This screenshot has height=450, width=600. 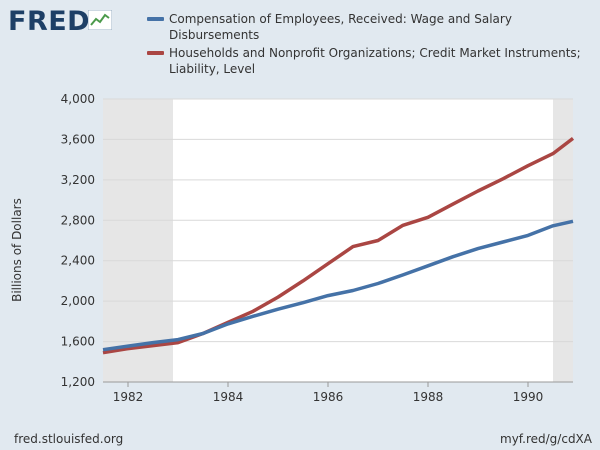 I want to click on y-axis-label: Billions of Dollars, so click(x=17, y=250).